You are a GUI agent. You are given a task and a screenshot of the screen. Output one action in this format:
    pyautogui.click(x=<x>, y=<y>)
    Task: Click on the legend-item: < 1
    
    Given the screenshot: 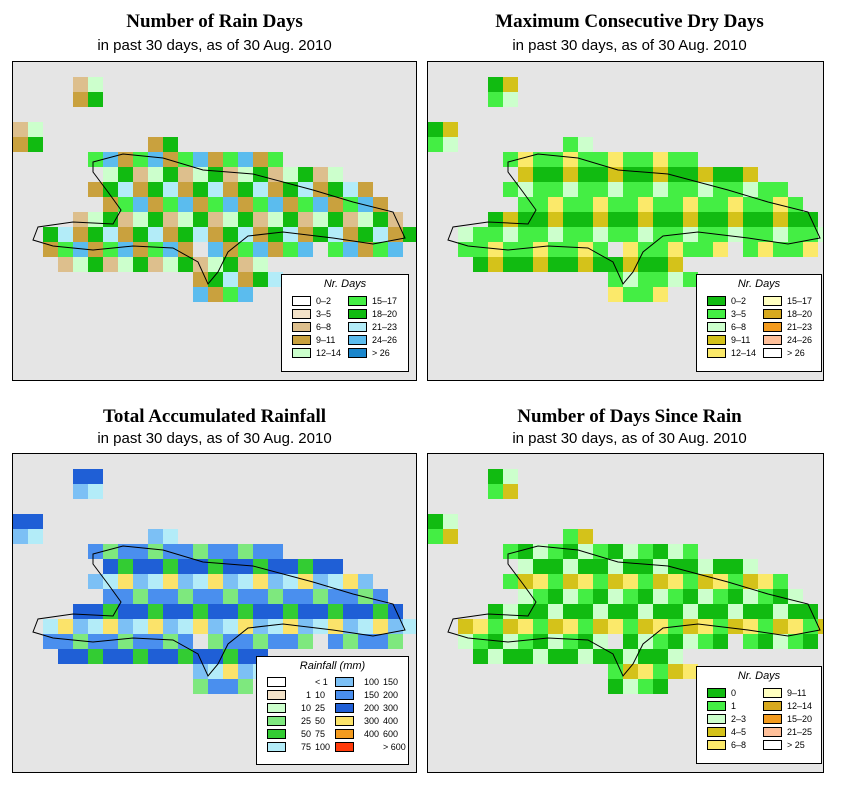 What is the action you would take?
    pyautogui.click(x=297, y=682)
    